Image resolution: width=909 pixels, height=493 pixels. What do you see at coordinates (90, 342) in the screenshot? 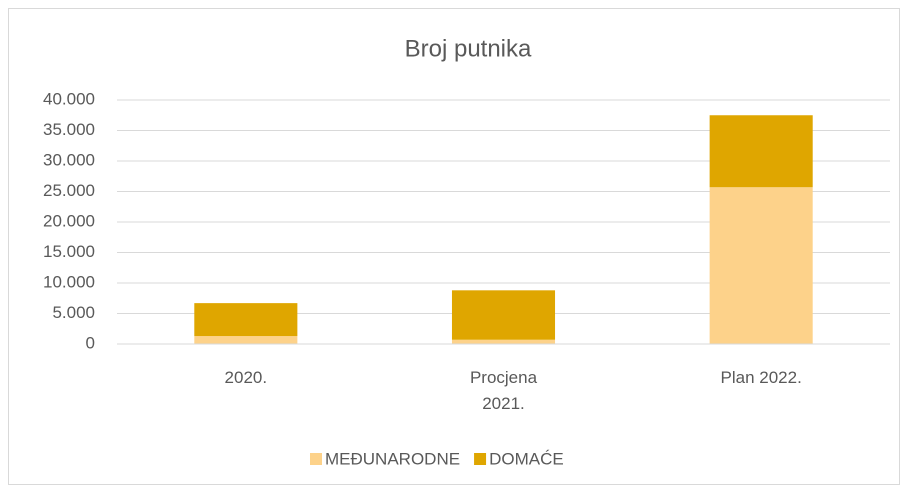
I see `y-tick-label: 0` at bounding box center [90, 342].